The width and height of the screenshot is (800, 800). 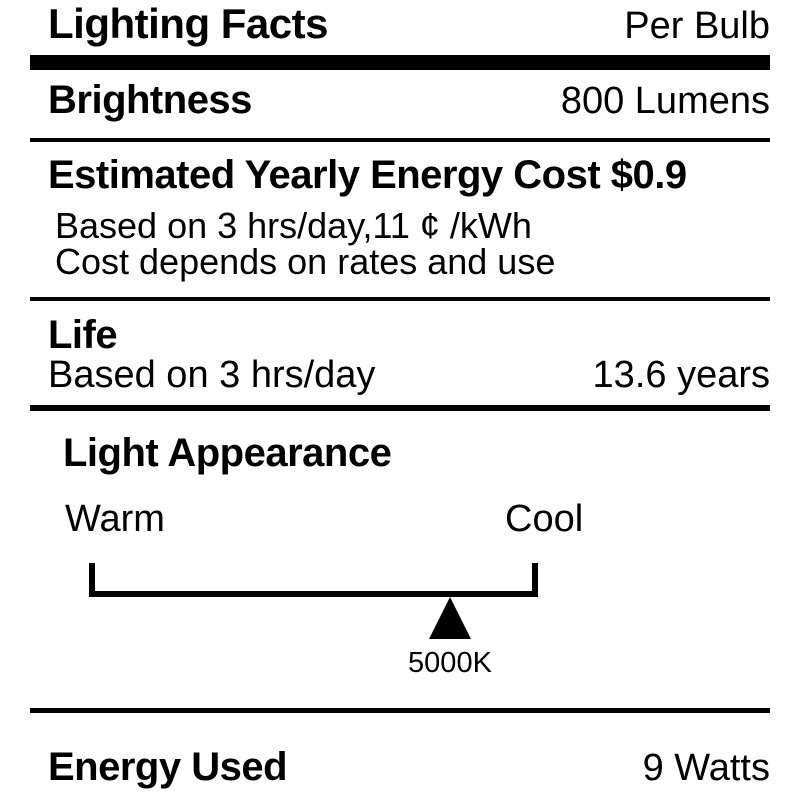 What do you see at coordinates (409, 100) in the screenshot?
I see `brightness-row: Brightness 800 Lumens` at bounding box center [409, 100].